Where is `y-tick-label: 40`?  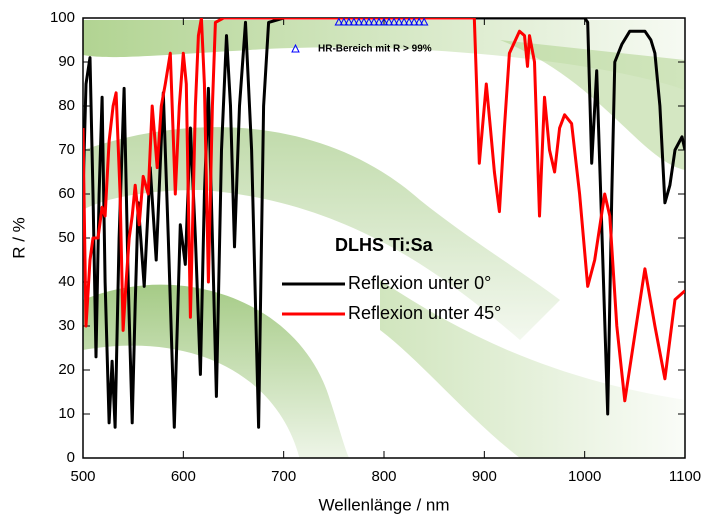
y-tick-label: 40 is located at coordinates (66, 281).